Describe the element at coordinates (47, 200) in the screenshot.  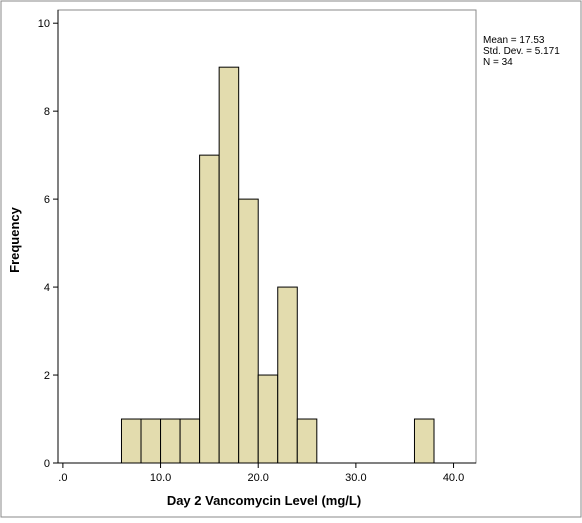
I see `y-tick-label: 6` at that location.